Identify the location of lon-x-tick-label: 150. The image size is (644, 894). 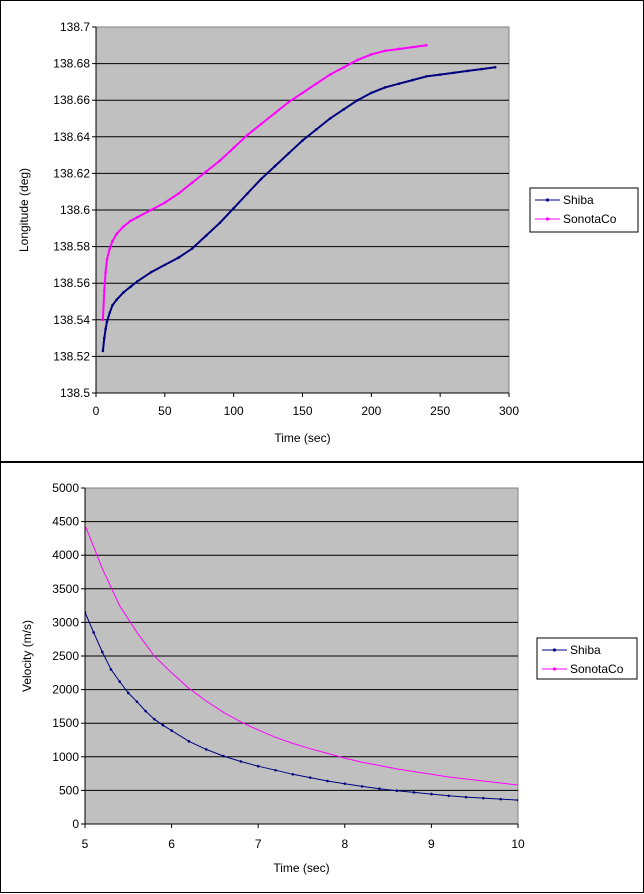
(302, 411).